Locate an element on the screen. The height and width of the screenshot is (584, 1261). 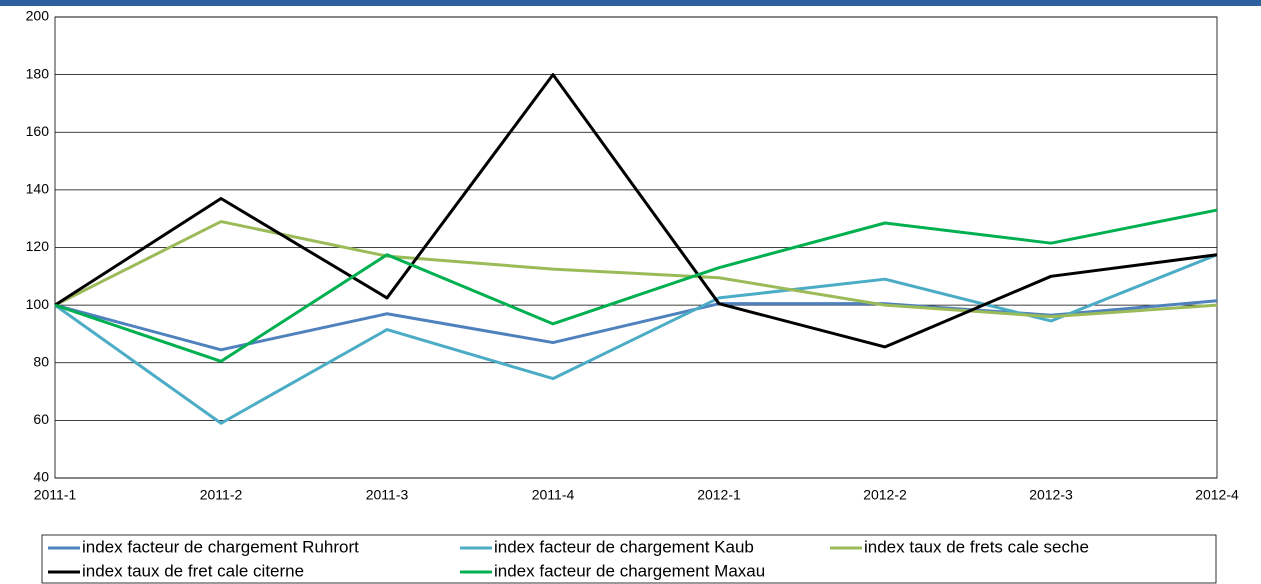
legend is located at coordinates (629, 559).